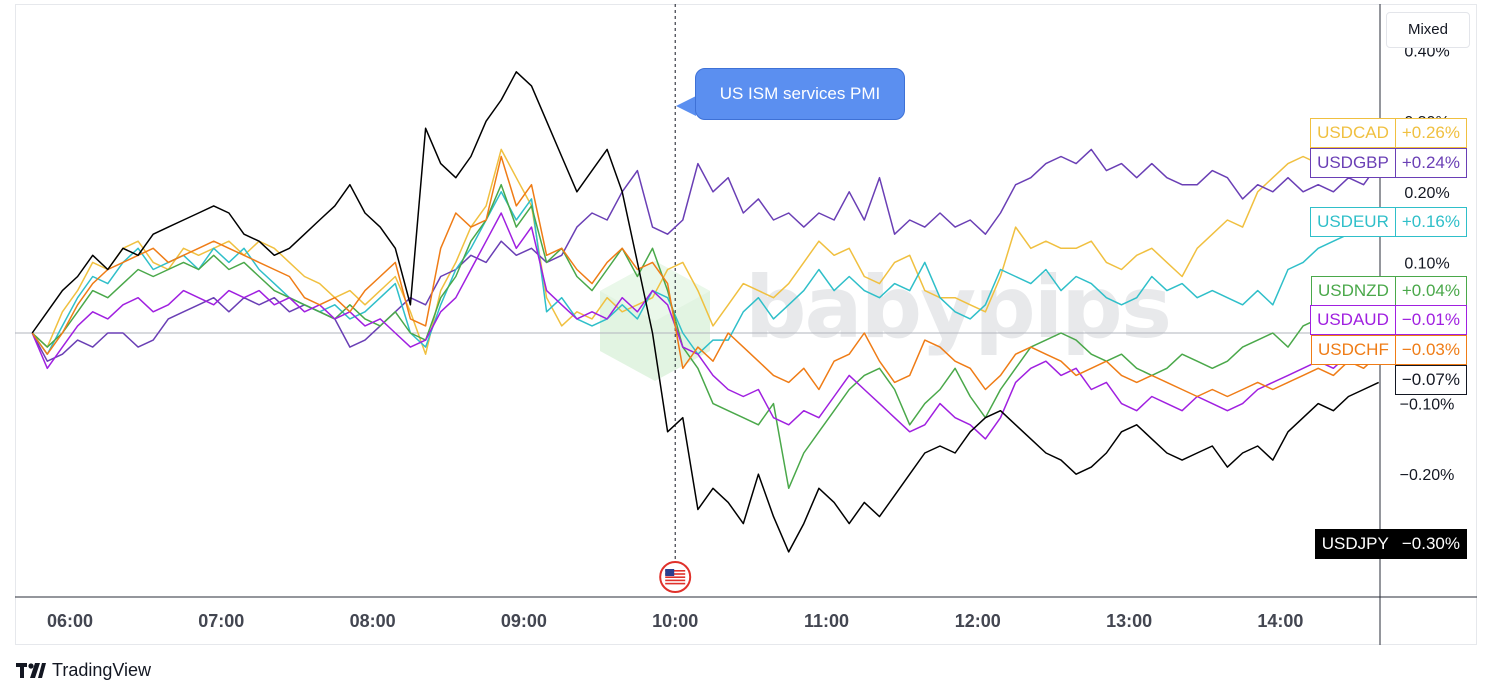  Describe the element at coordinates (800, 94) in the screenshot. I see `event-callout: US ISM services PMI` at that location.